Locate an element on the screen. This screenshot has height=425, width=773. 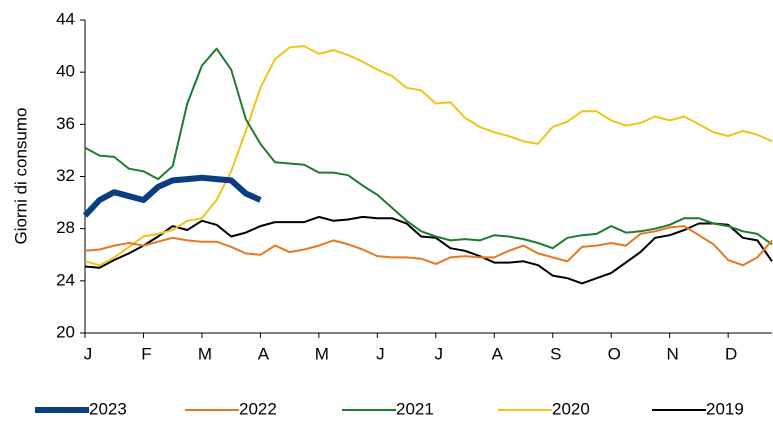
y-tick-label: 32 is located at coordinates (65, 175).